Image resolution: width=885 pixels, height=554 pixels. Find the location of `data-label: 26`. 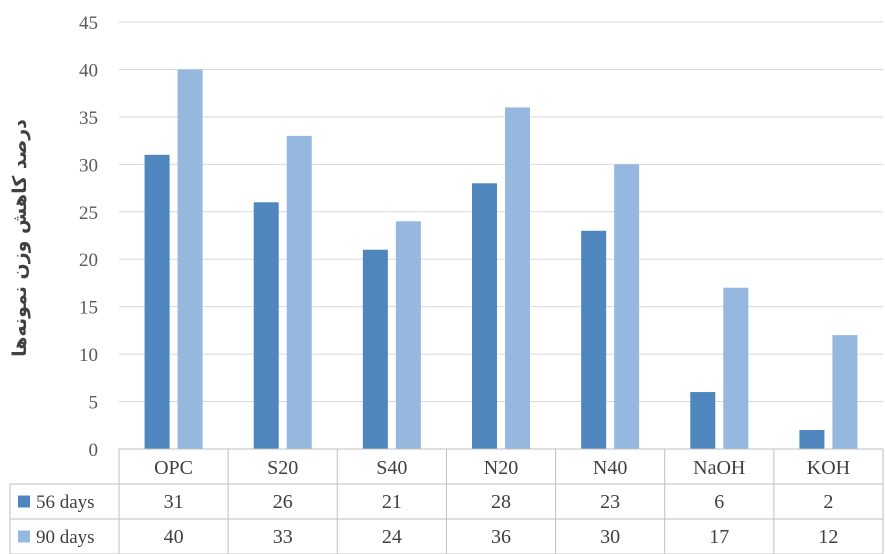

data-label: 26 is located at coordinates (283, 502).